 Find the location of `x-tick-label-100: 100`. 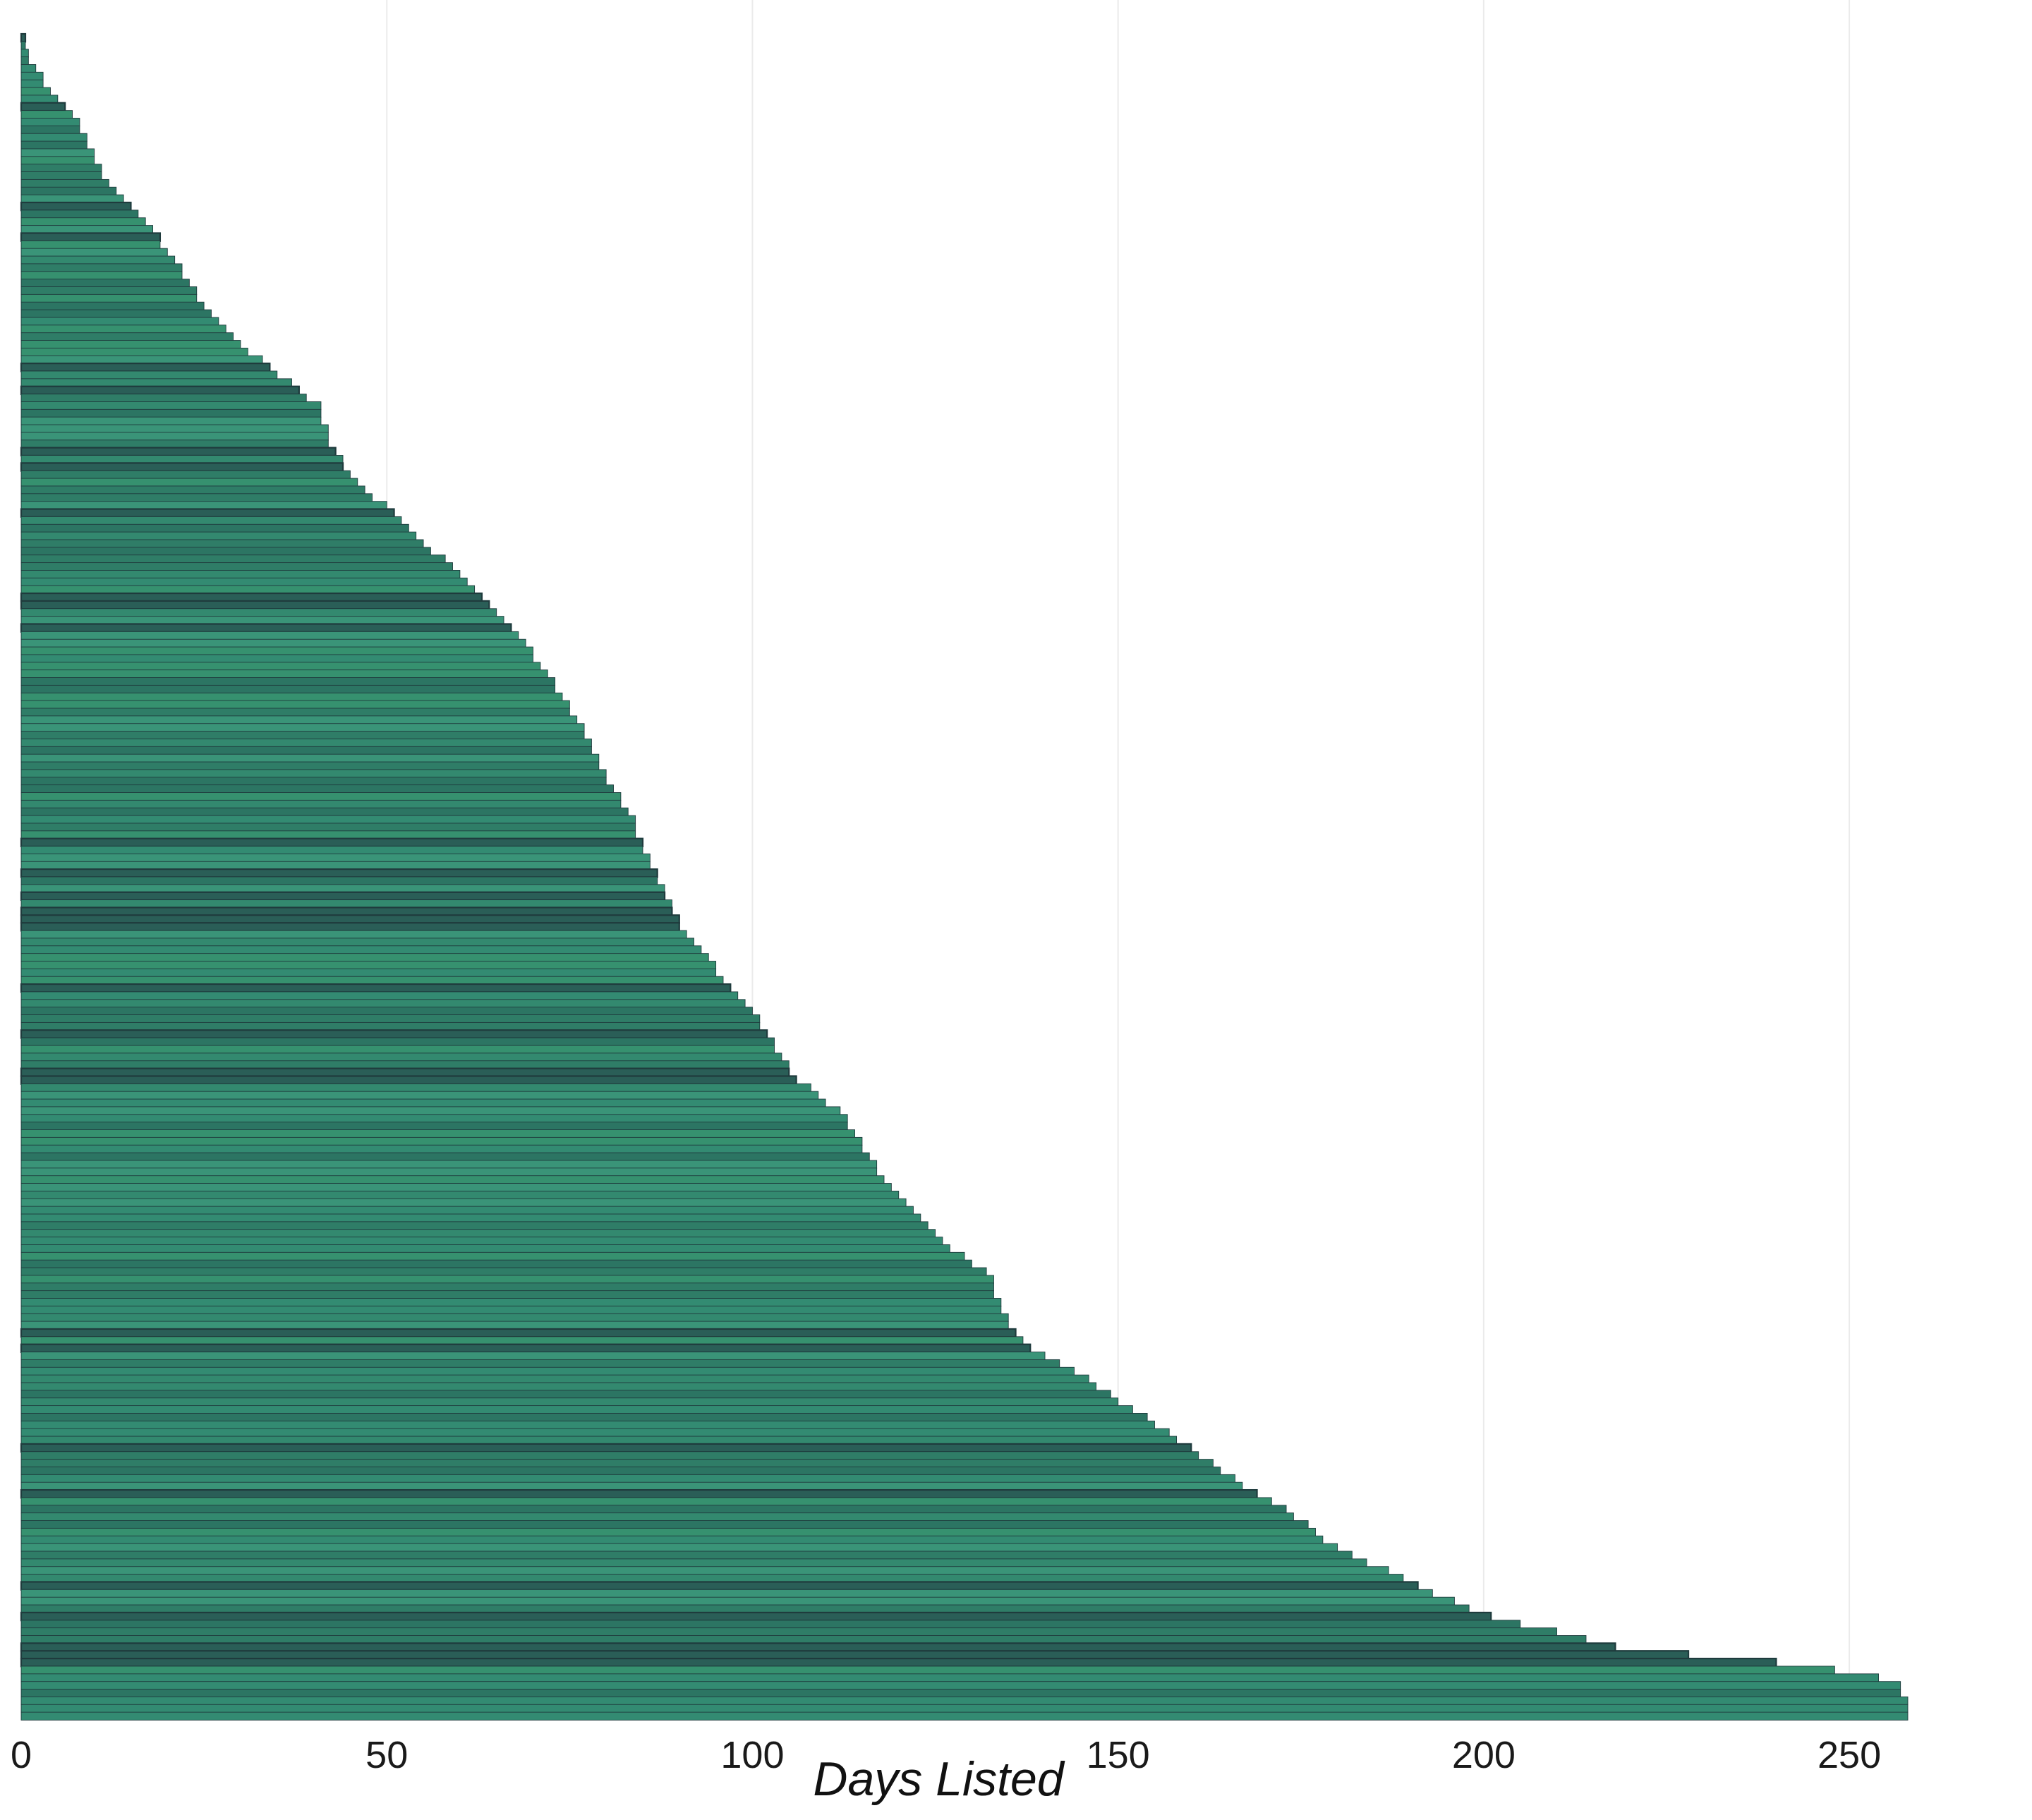

x-tick-label-100: 100 is located at coordinates (752, 1755).